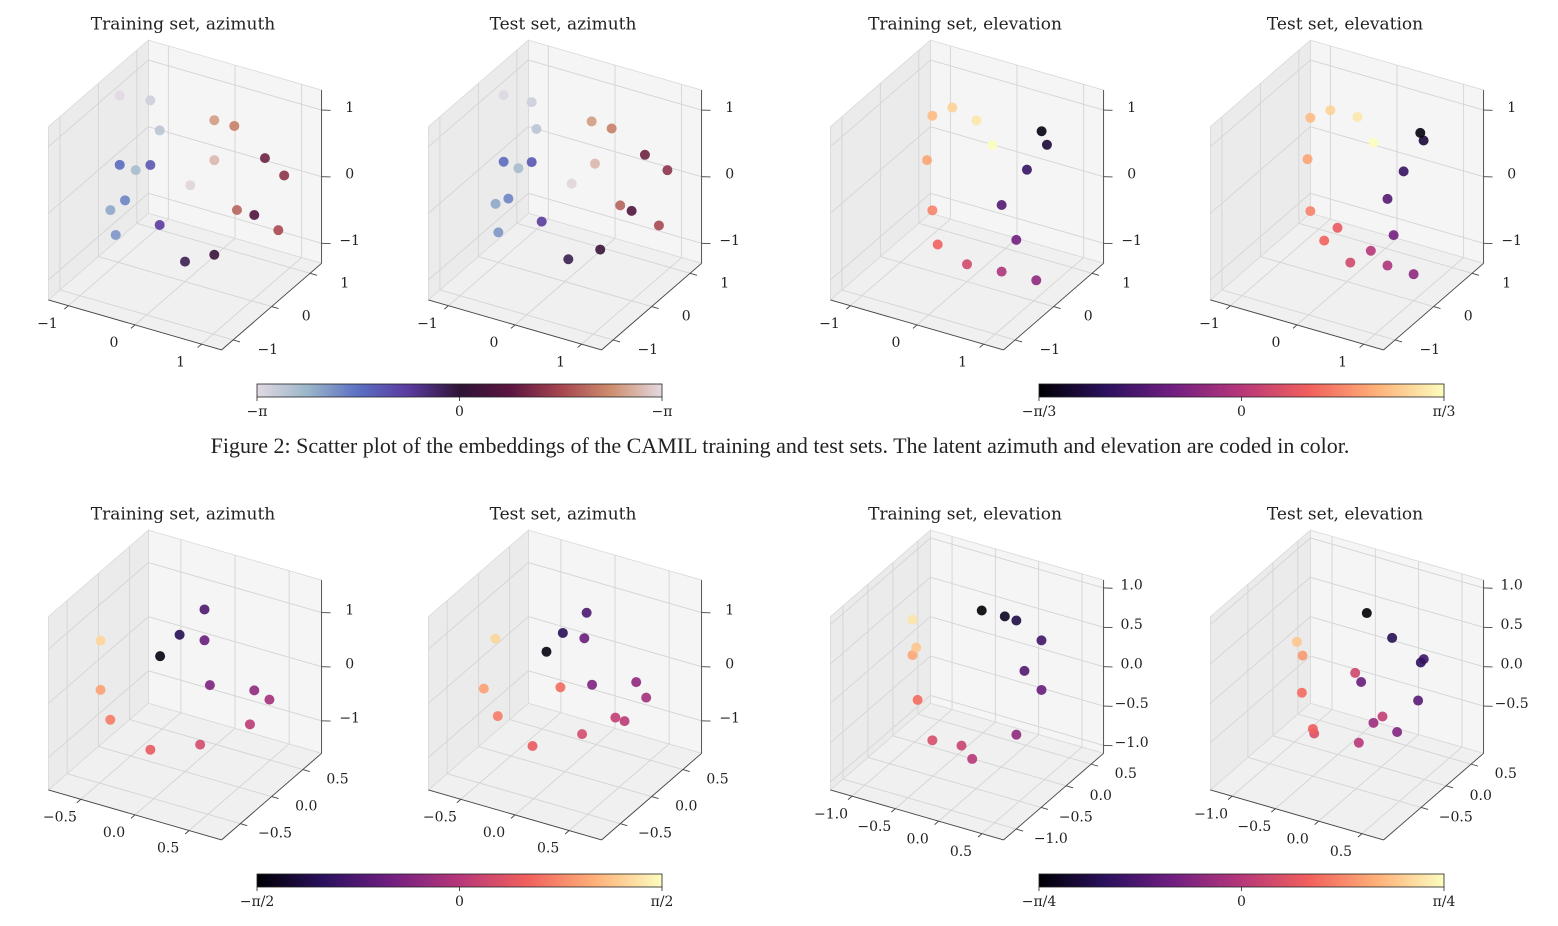 The width and height of the screenshot is (1558, 926). What do you see at coordinates (563, 25) in the screenshot?
I see `panel-title: Test set, azimuth` at bounding box center [563, 25].